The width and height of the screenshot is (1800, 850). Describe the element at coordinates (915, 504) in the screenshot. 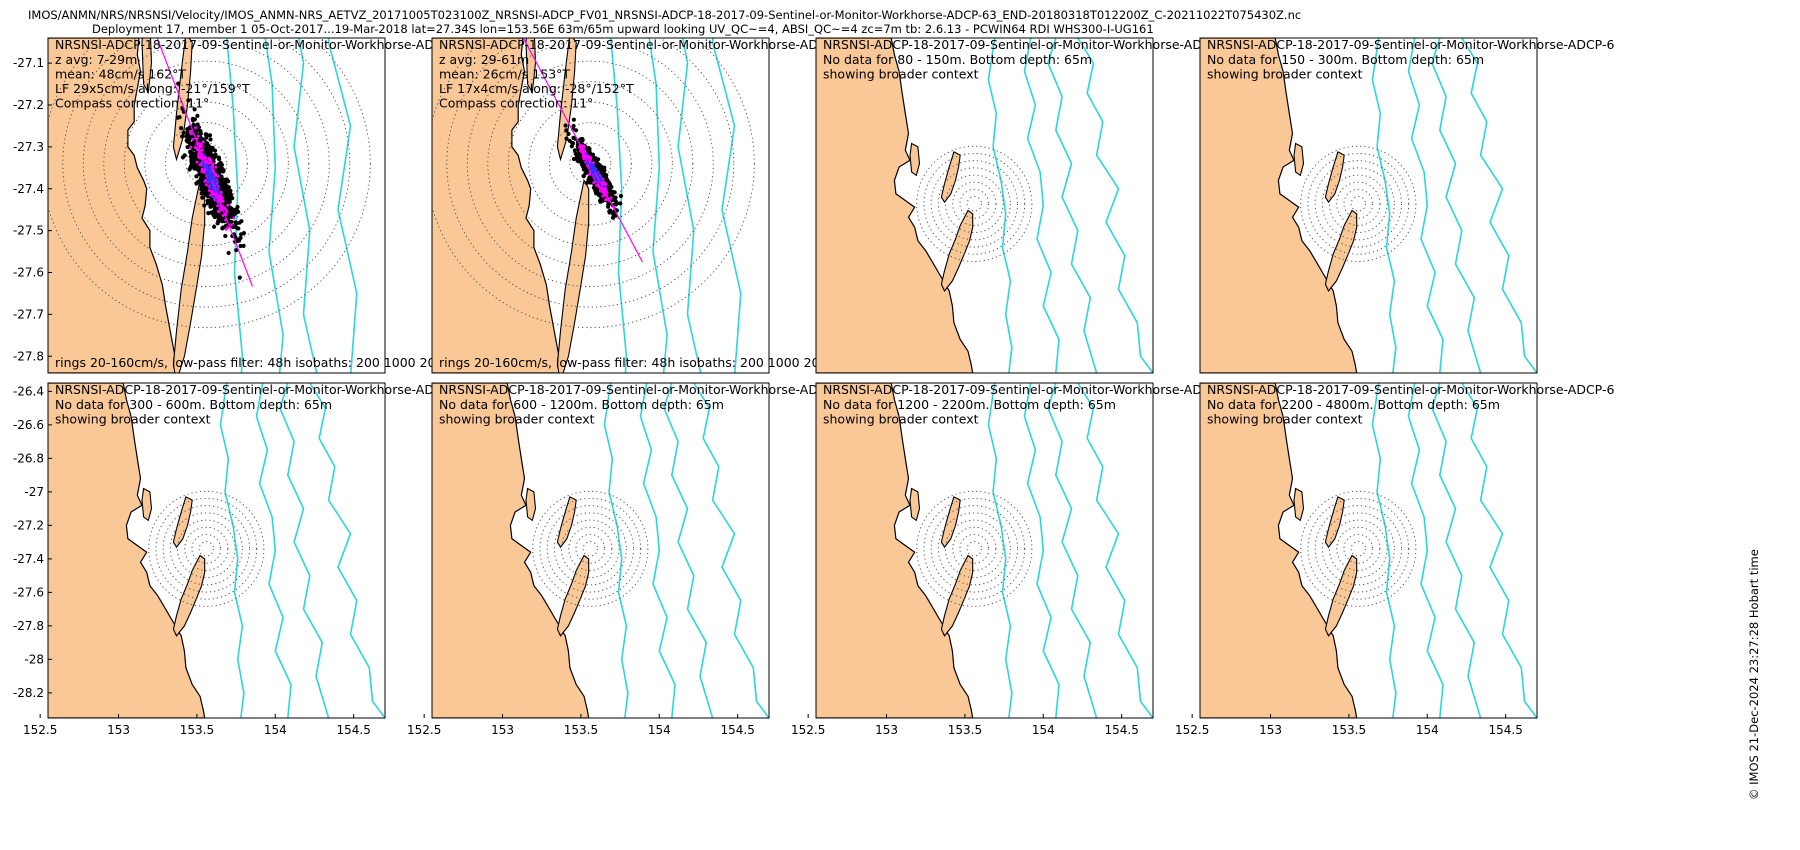

I see `bribie-island` at that location.